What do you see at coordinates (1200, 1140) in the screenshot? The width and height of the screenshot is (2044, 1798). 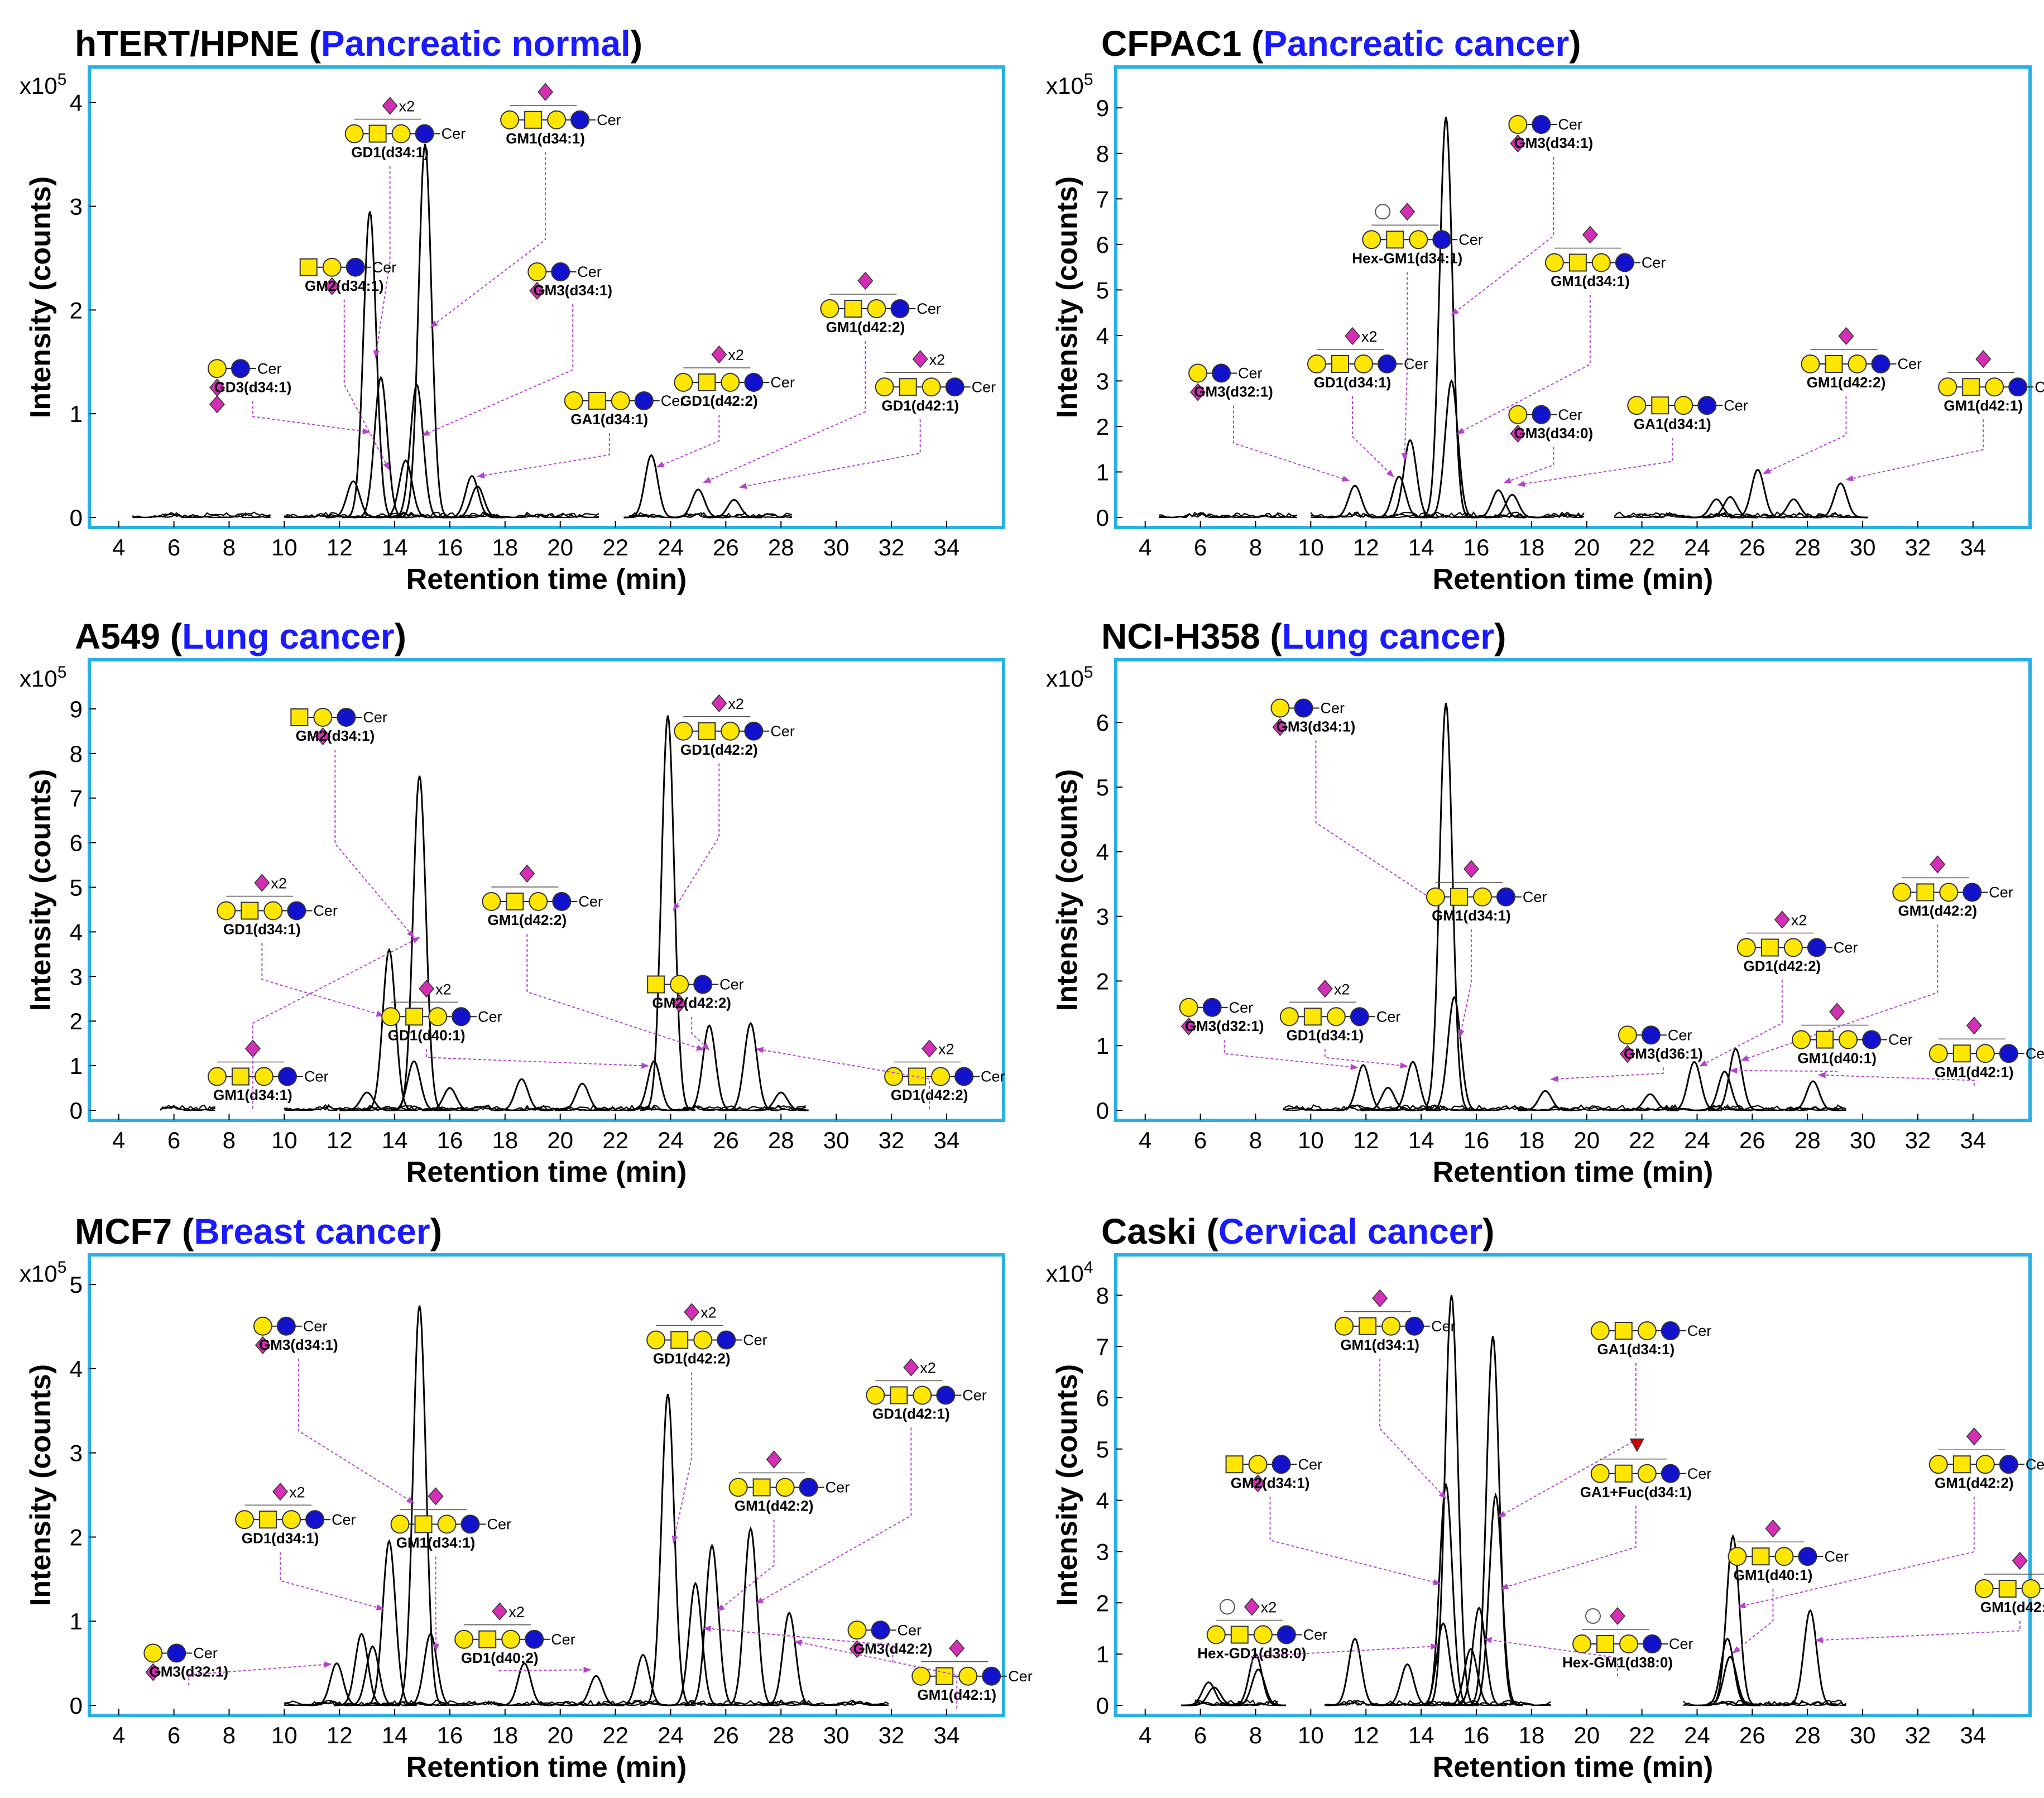 I see `x-tick-label: 6` at bounding box center [1200, 1140].